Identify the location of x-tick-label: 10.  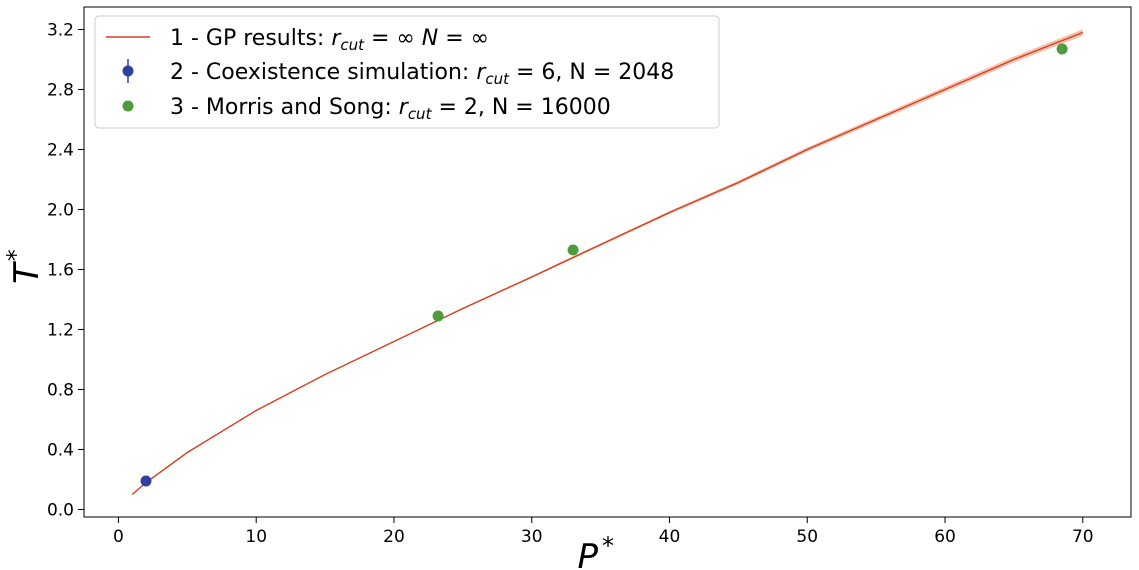
(256, 537).